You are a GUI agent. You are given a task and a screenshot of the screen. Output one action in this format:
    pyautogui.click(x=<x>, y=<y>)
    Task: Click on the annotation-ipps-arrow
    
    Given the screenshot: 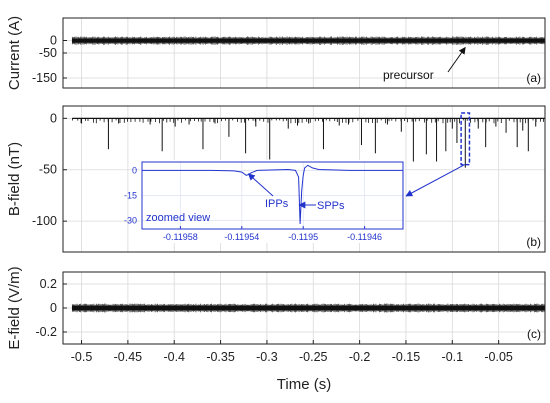 What is the action you would take?
    pyautogui.click(x=260, y=185)
    